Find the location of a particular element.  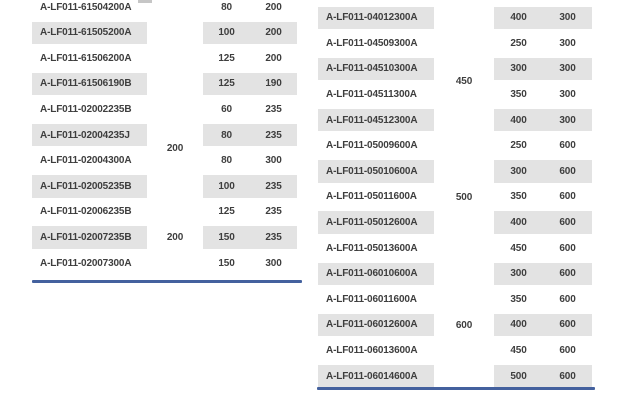

part-number-cell: A-LF011-02005235B is located at coordinates (89, 186).